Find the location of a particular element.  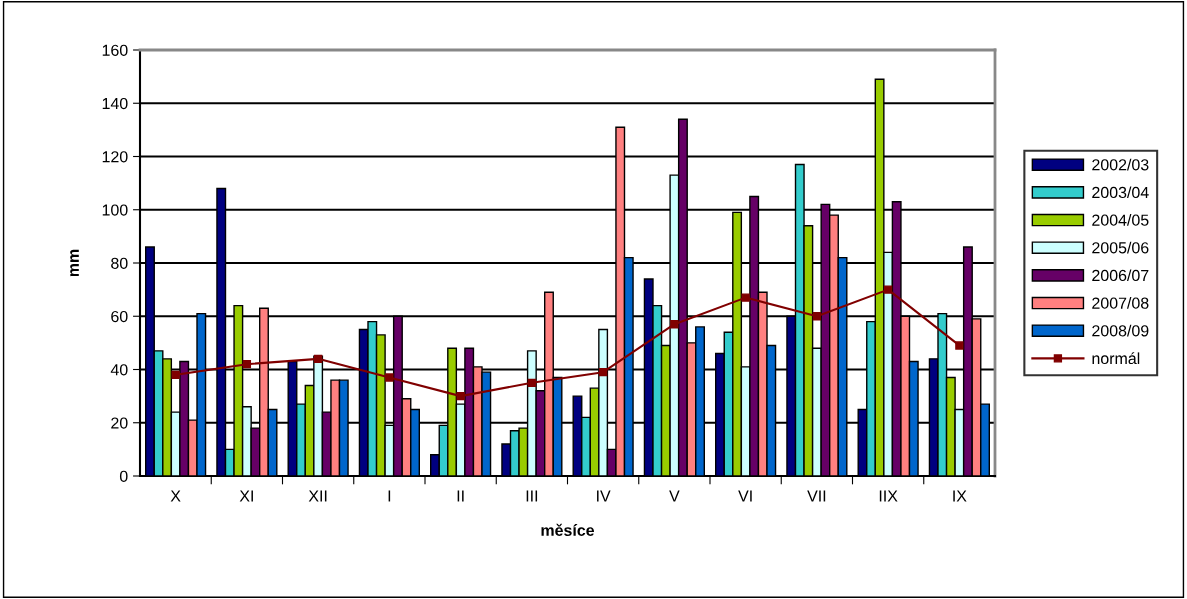

x-tick-label: X is located at coordinates (175, 496).